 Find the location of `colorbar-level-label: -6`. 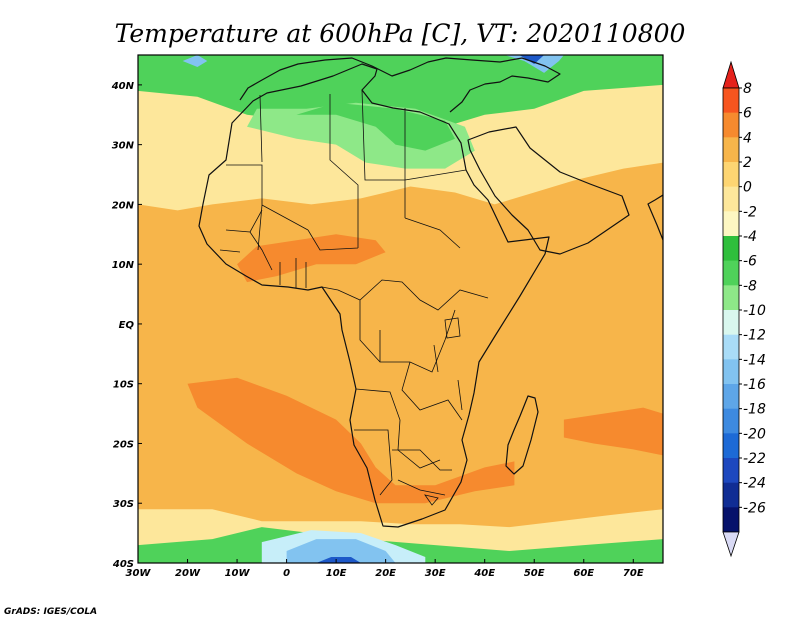

colorbar-level-label: -6 is located at coordinates (750, 262).